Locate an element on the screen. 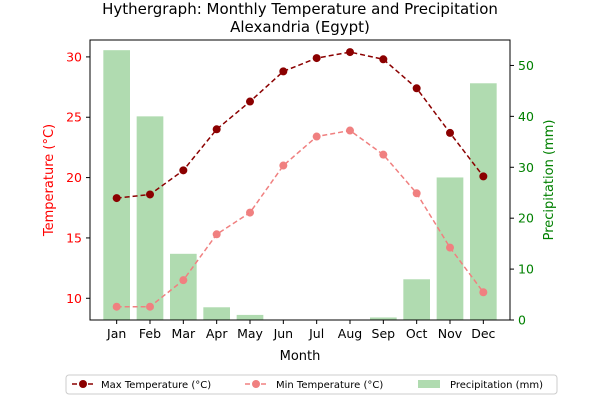  y-left-tick-label: 20 is located at coordinates (74, 177).